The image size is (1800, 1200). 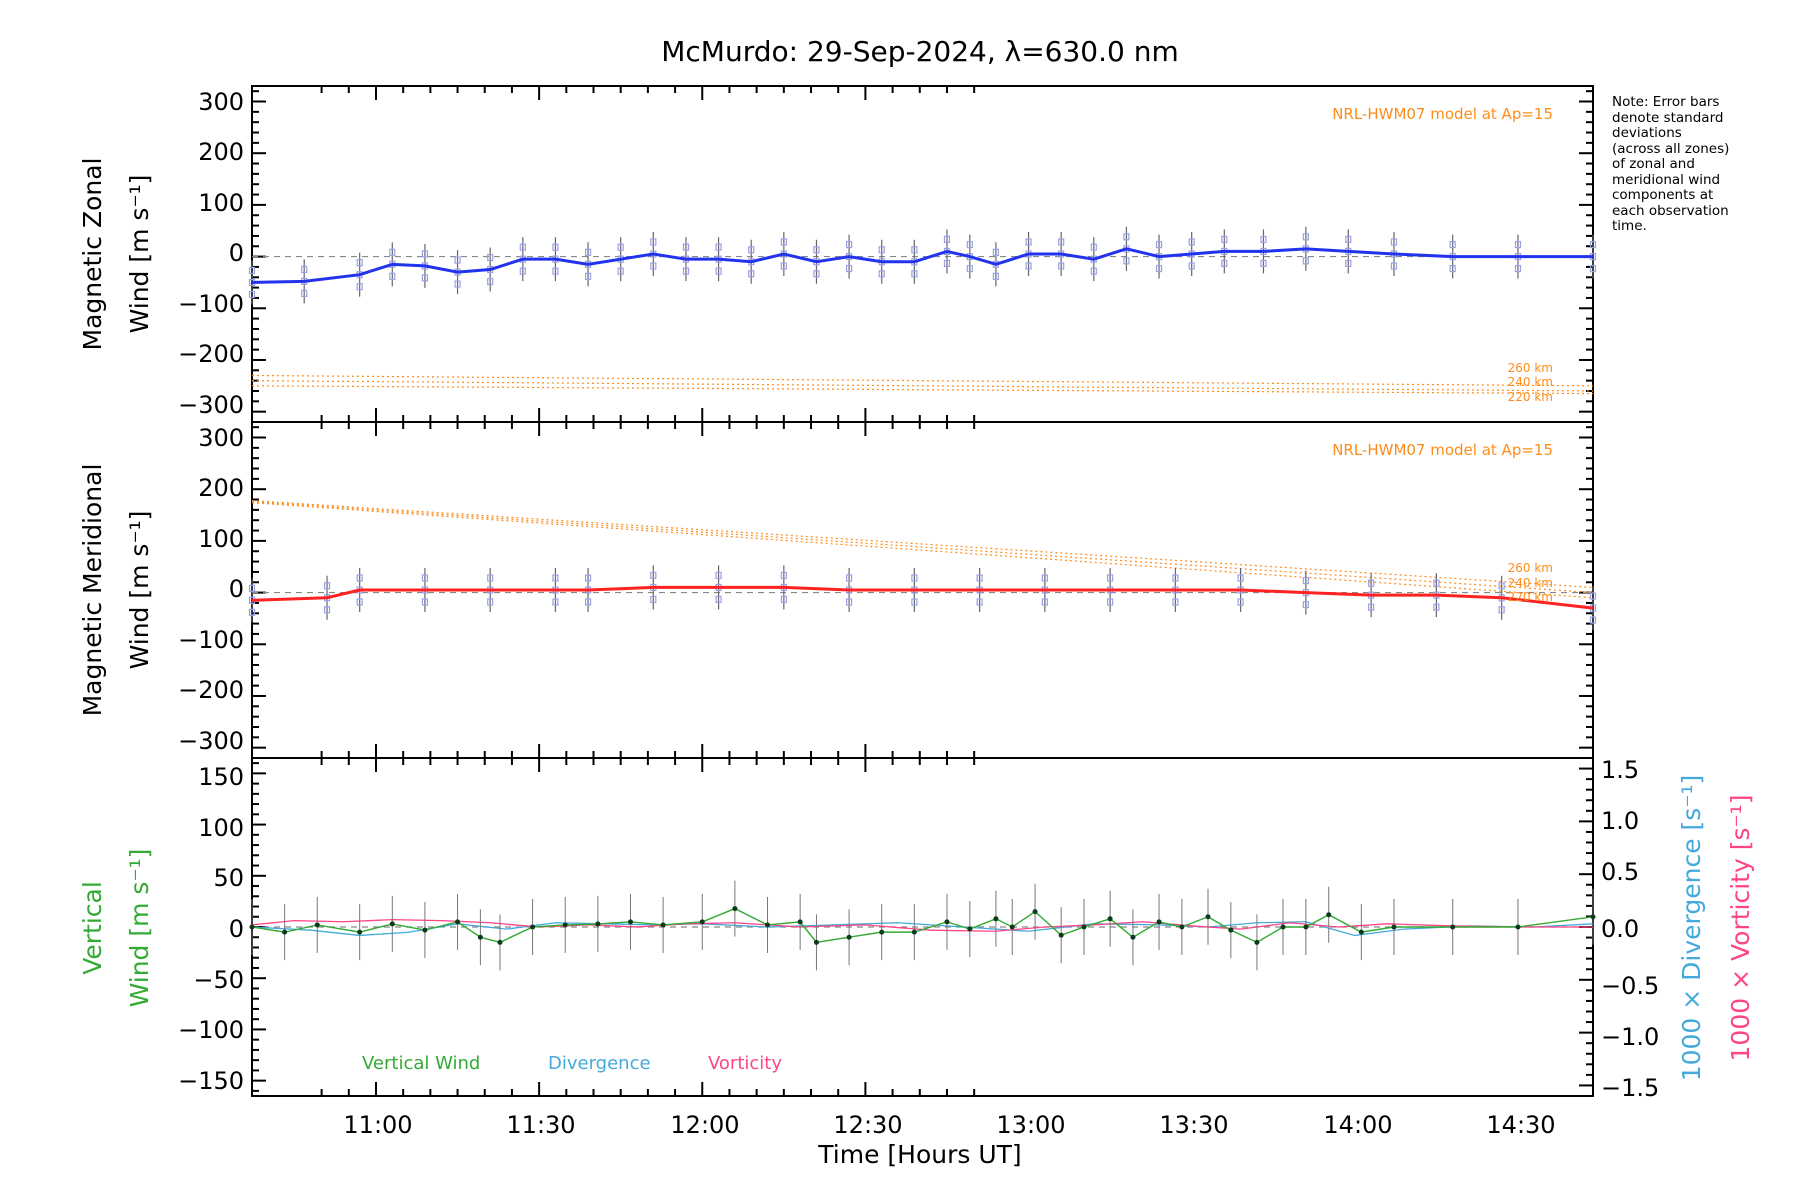 I want to click on vertical-ylabel-line1: Vertical, so click(x=92, y=928).